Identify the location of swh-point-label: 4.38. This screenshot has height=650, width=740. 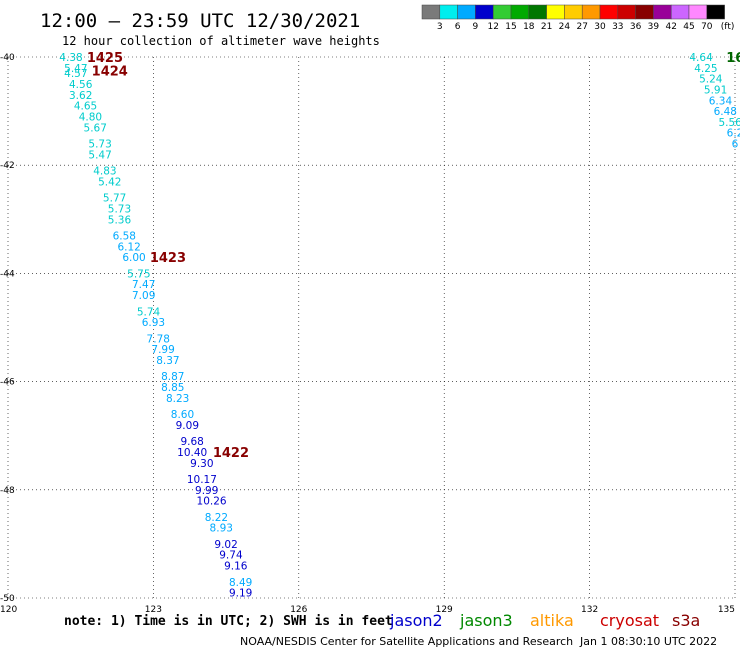
(70, 58).